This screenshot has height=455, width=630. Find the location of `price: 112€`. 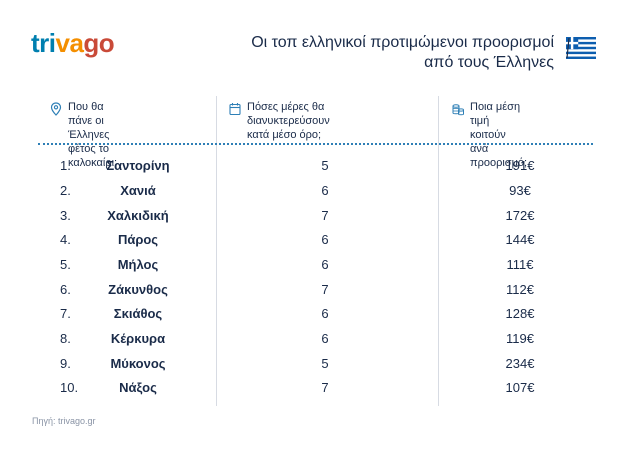

price: 112€ is located at coordinates (520, 289).